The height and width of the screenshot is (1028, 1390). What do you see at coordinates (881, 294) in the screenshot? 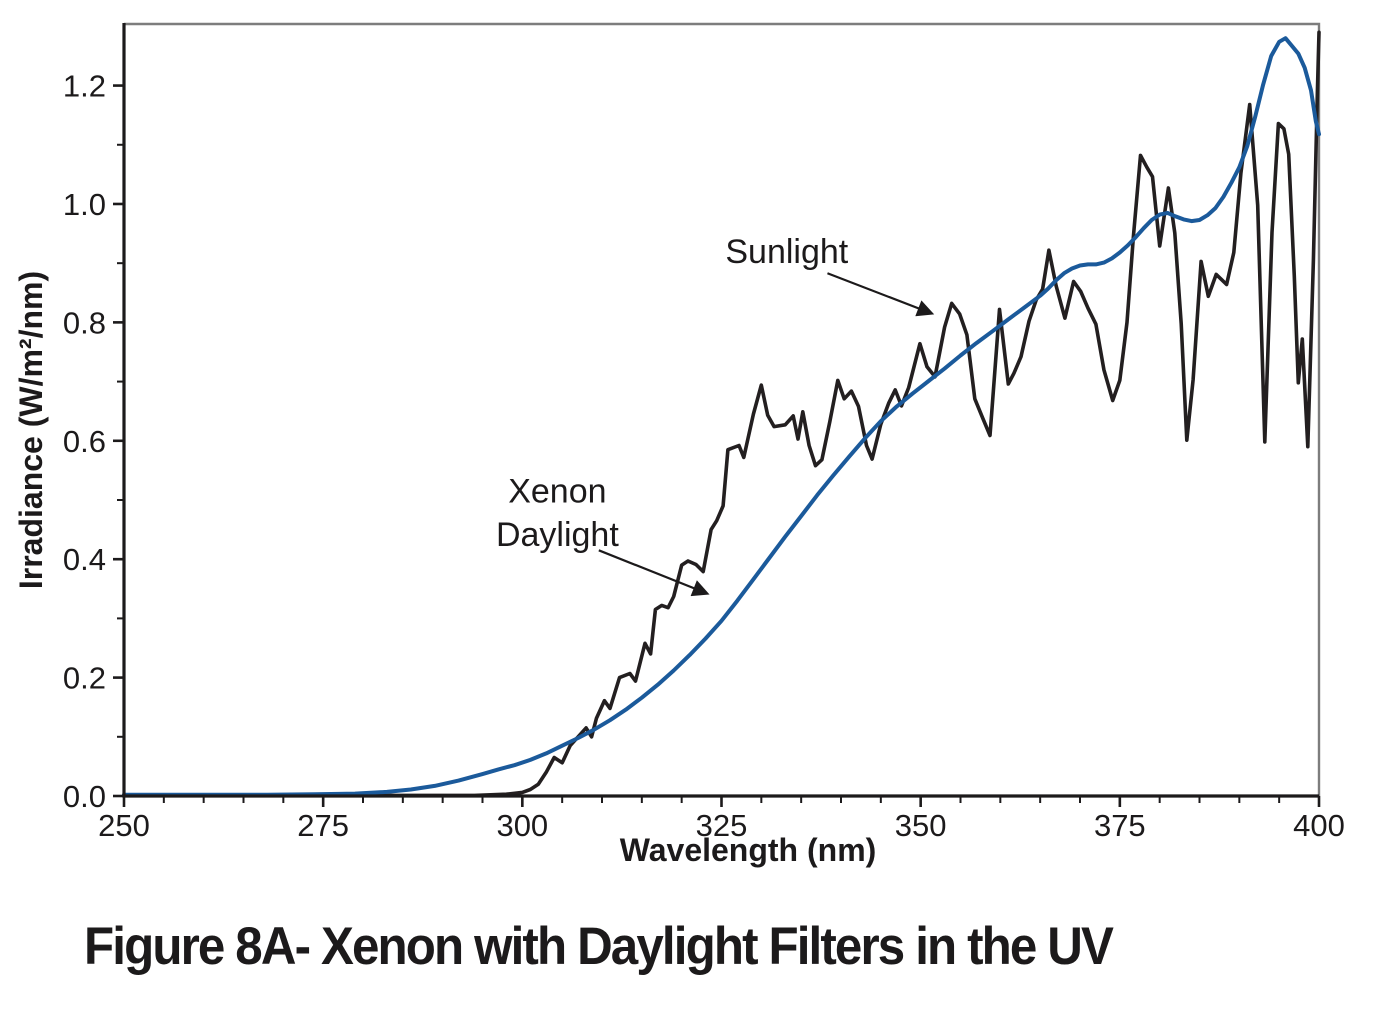
I see `sunlight-annotation-arrow` at bounding box center [881, 294].